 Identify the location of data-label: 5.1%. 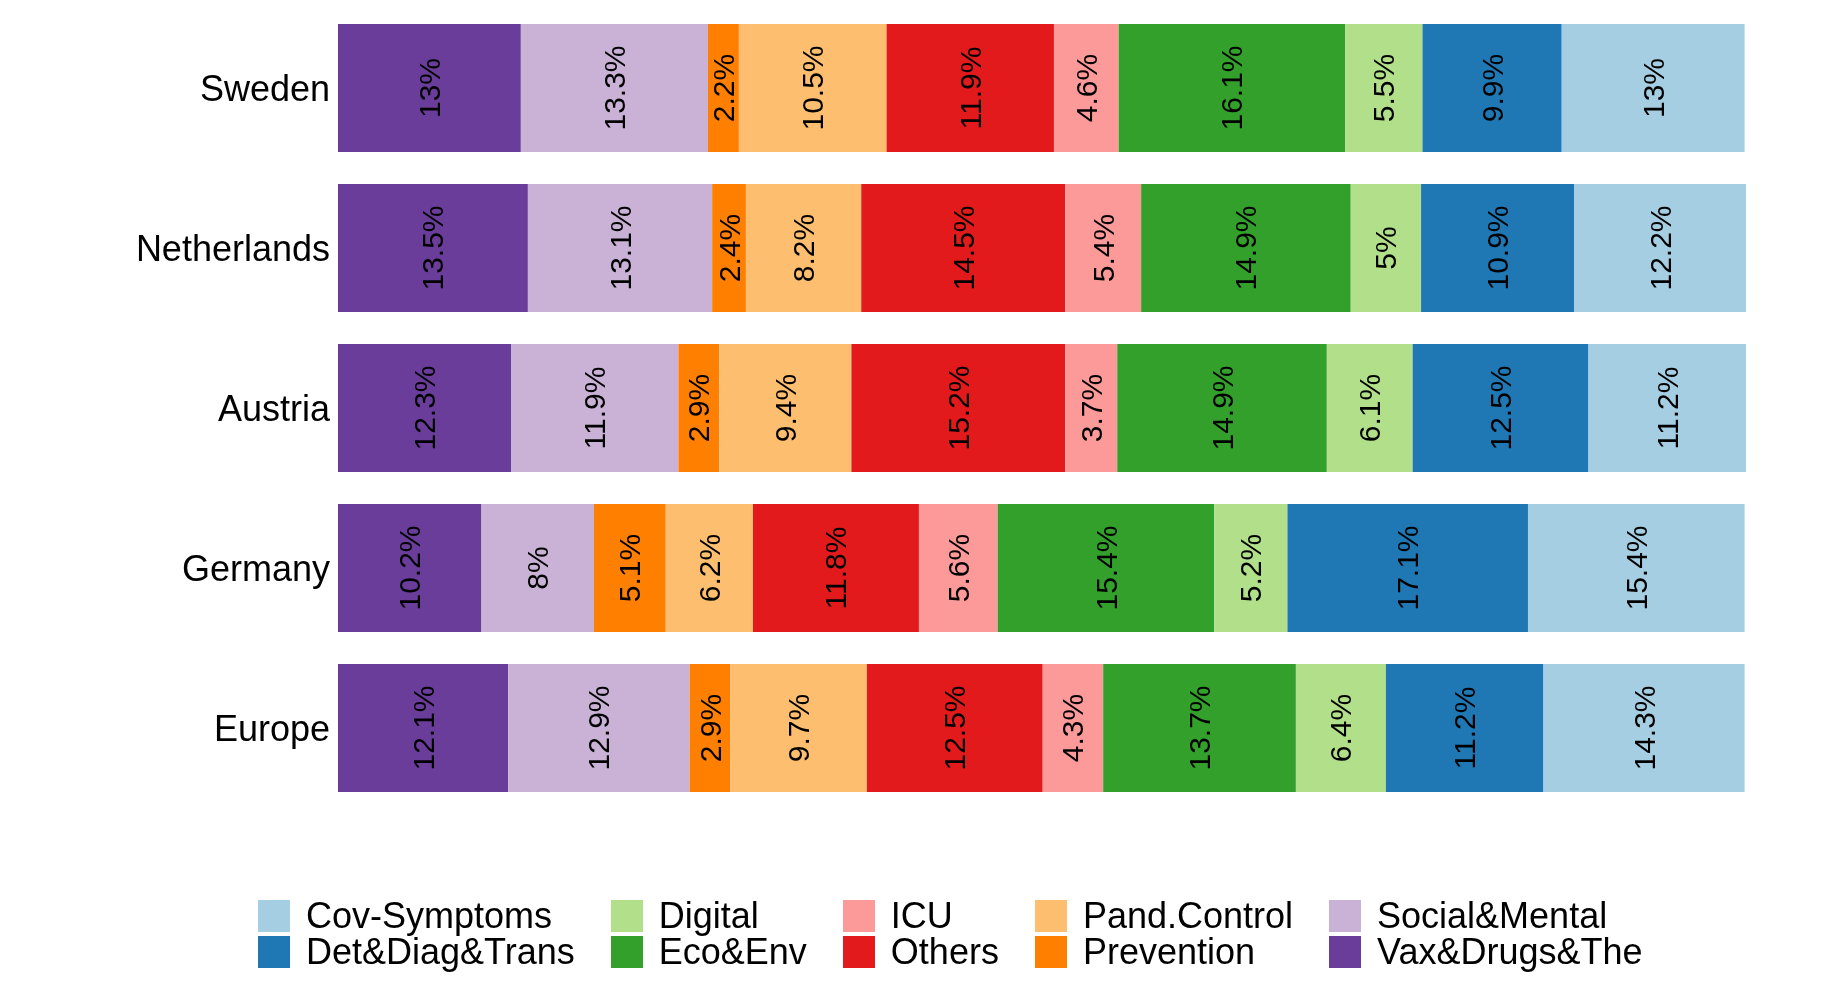
(630, 568).